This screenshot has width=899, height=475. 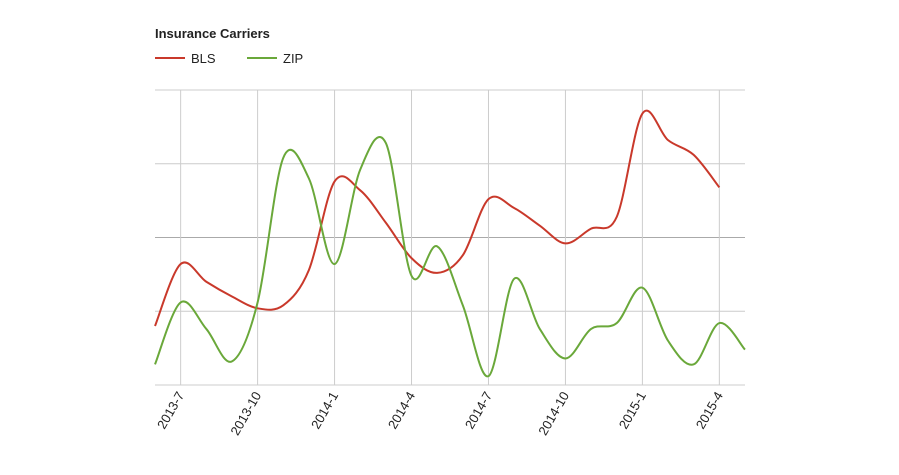 I want to click on x-tick-label: 2014-1, so click(x=324, y=410).